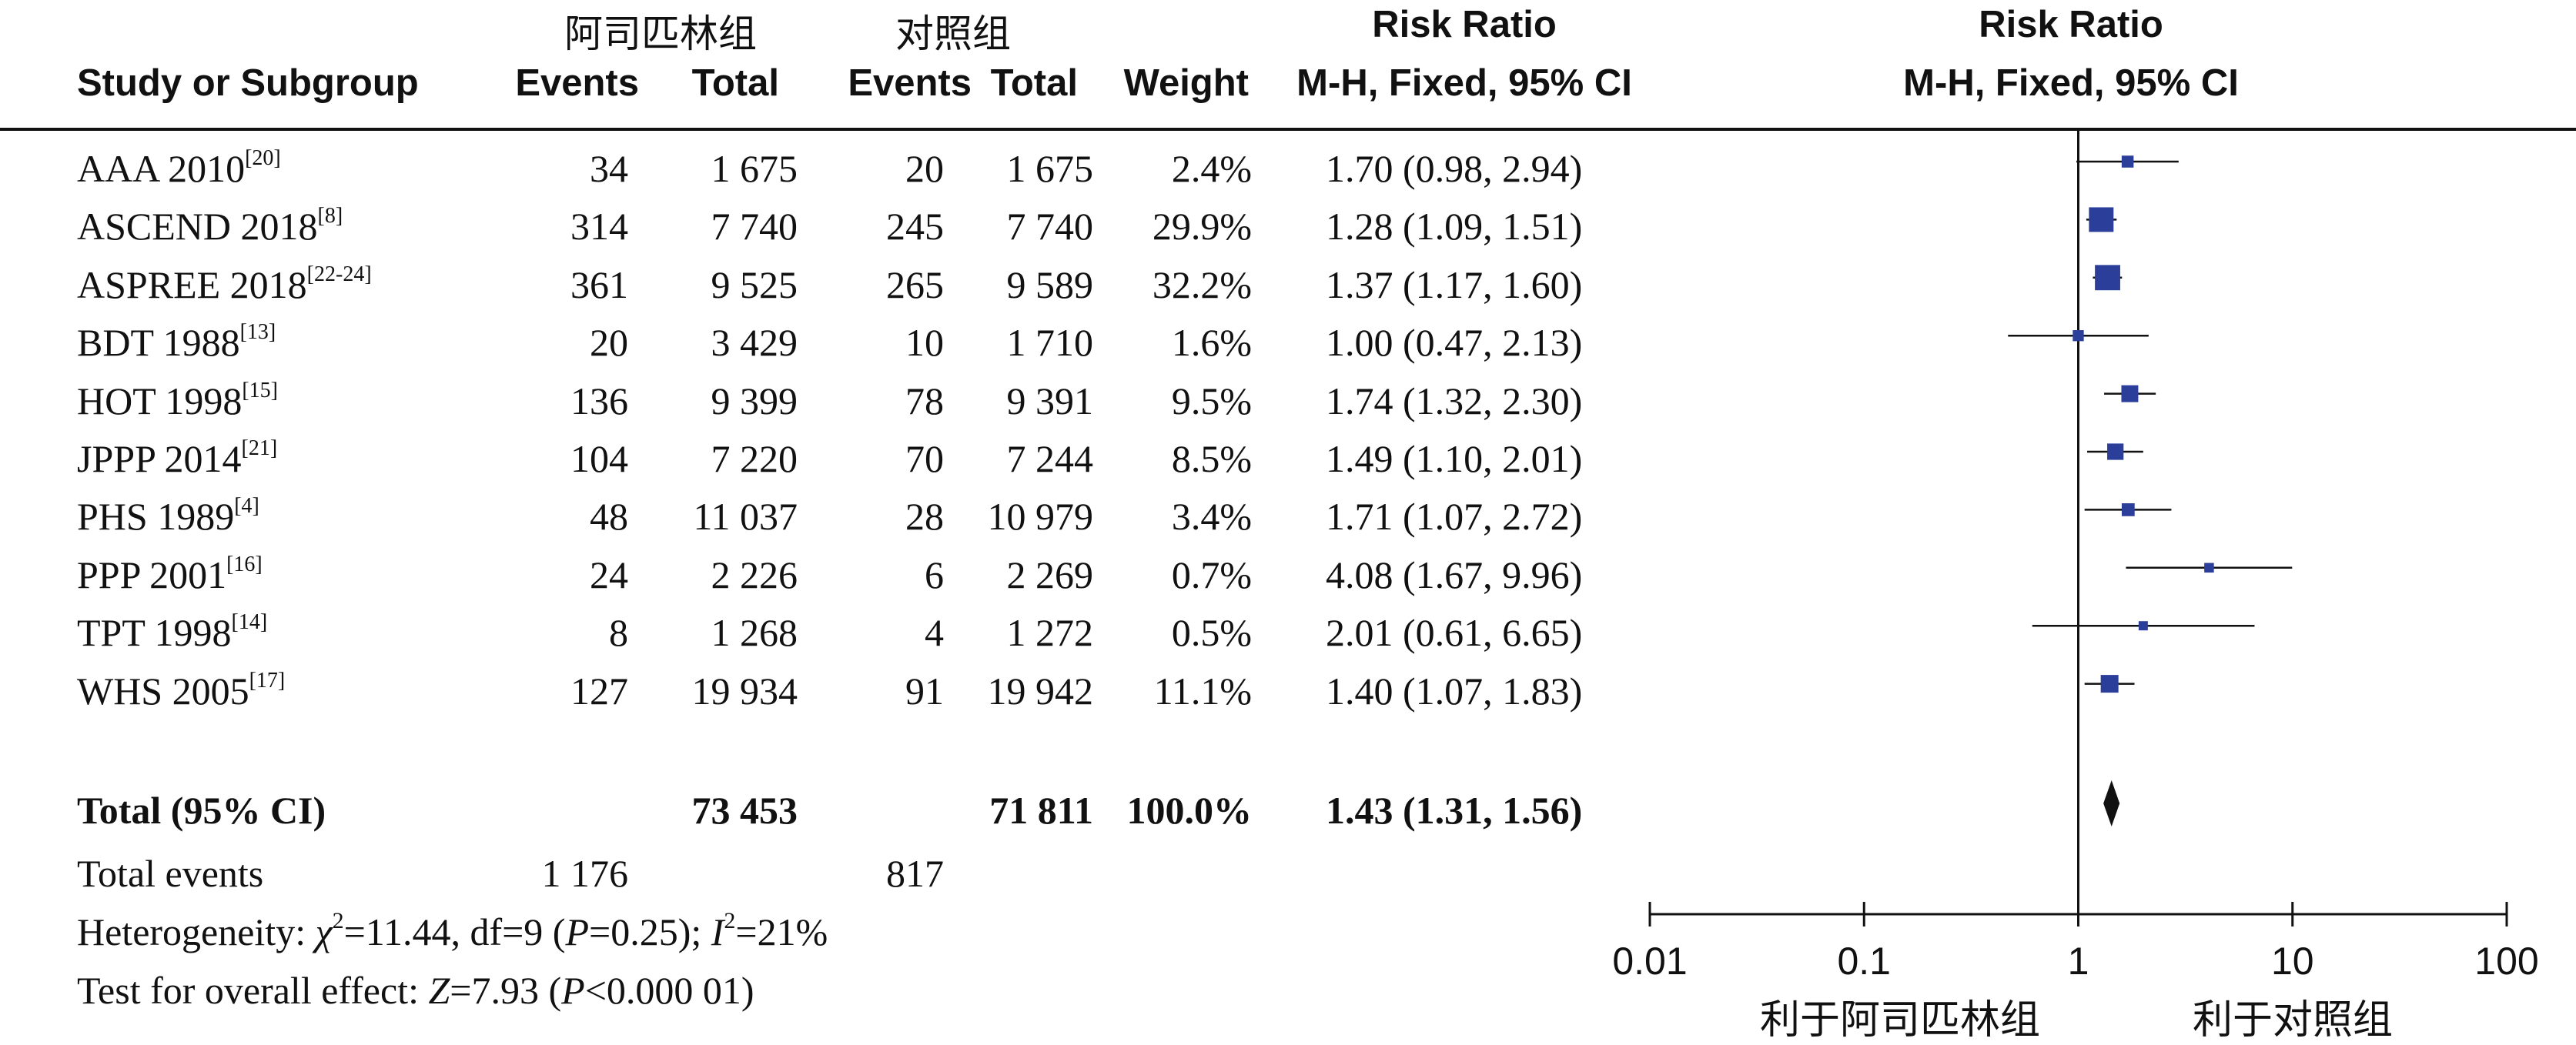 Image resolution: width=2576 pixels, height=1045 pixels. Describe the element at coordinates (163, 691) in the screenshot. I see `study-name-text: WHS 2005` at that location.